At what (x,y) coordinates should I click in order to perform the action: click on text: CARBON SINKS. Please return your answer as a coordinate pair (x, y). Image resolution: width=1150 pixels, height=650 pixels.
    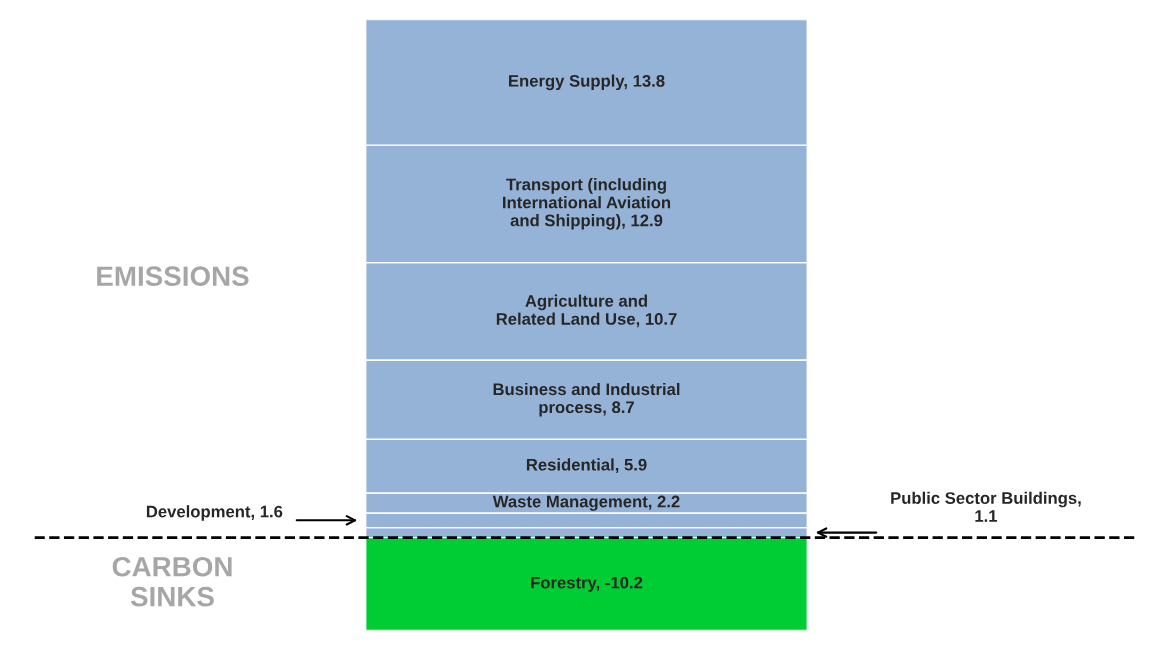
    Looking at the image, I should click on (172, 581).